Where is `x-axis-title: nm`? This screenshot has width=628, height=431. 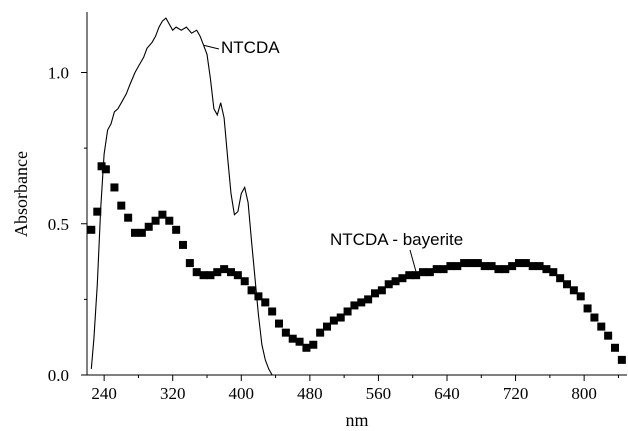 x-axis-title: nm is located at coordinates (356, 420).